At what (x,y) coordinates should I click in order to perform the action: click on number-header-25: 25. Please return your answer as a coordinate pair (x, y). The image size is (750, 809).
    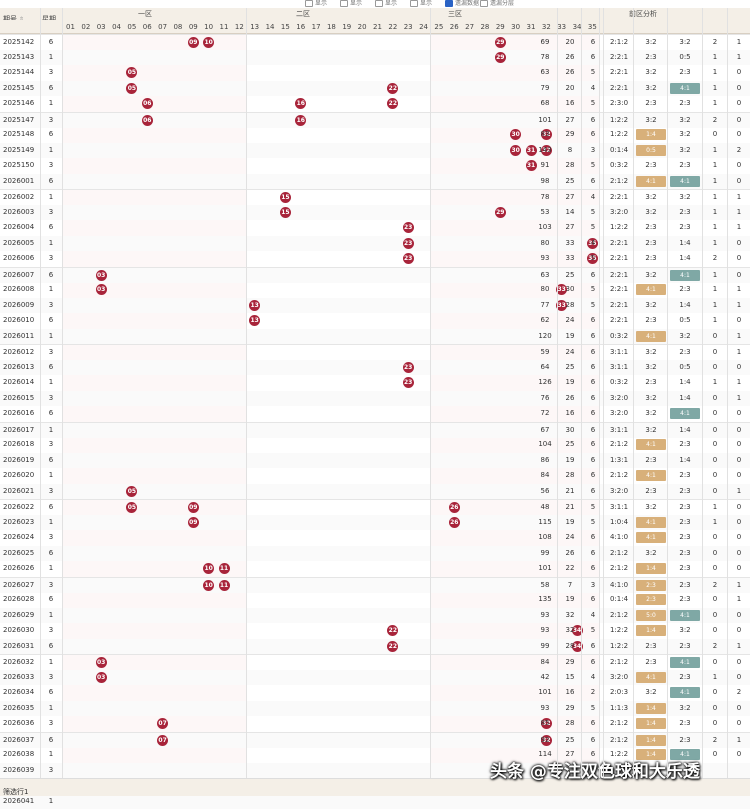
    Looking at the image, I should click on (438, 27).